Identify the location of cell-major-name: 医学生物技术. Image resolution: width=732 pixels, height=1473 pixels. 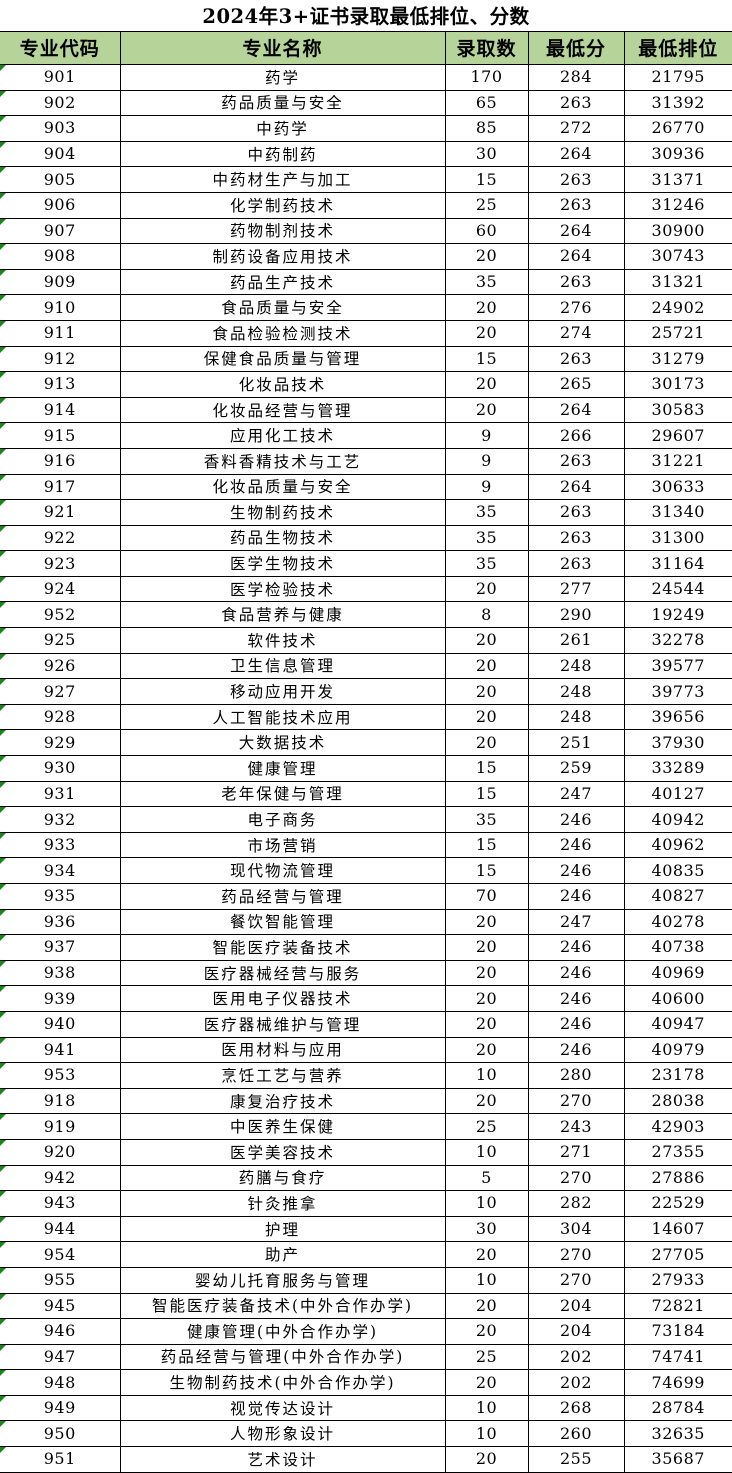
(282, 563).